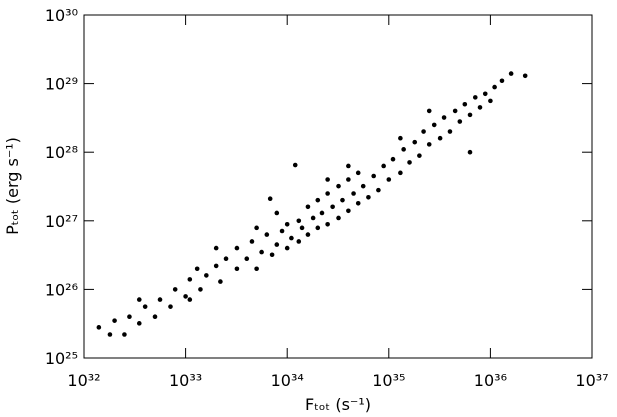 This screenshot has height=417, width=617. I want to click on x-axis-label: Fₜₒₜ (s⁻¹), so click(338, 404).